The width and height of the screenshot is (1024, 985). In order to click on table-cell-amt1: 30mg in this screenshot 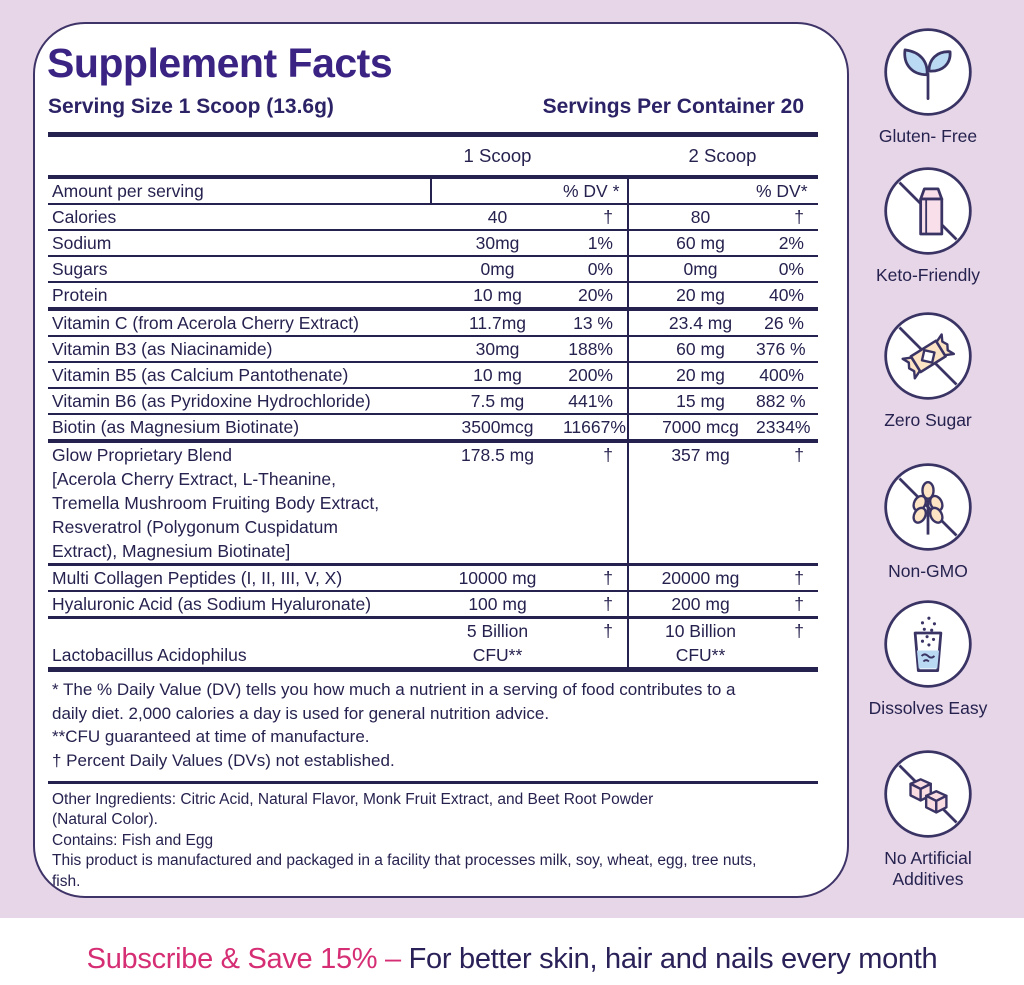, I will do `click(497, 243)`.